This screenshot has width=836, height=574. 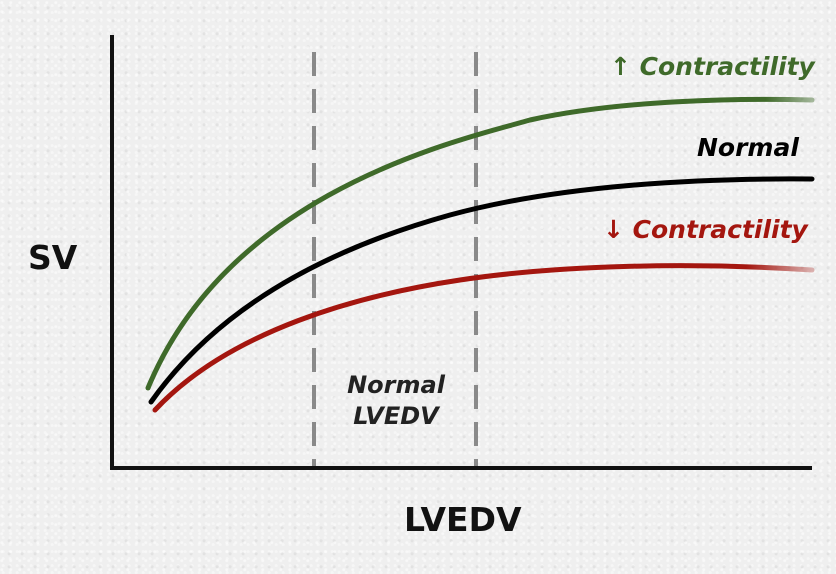 What do you see at coordinates (396, 385) in the screenshot?
I see `normal-lvedv-label-line1: Normal` at bounding box center [396, 385].